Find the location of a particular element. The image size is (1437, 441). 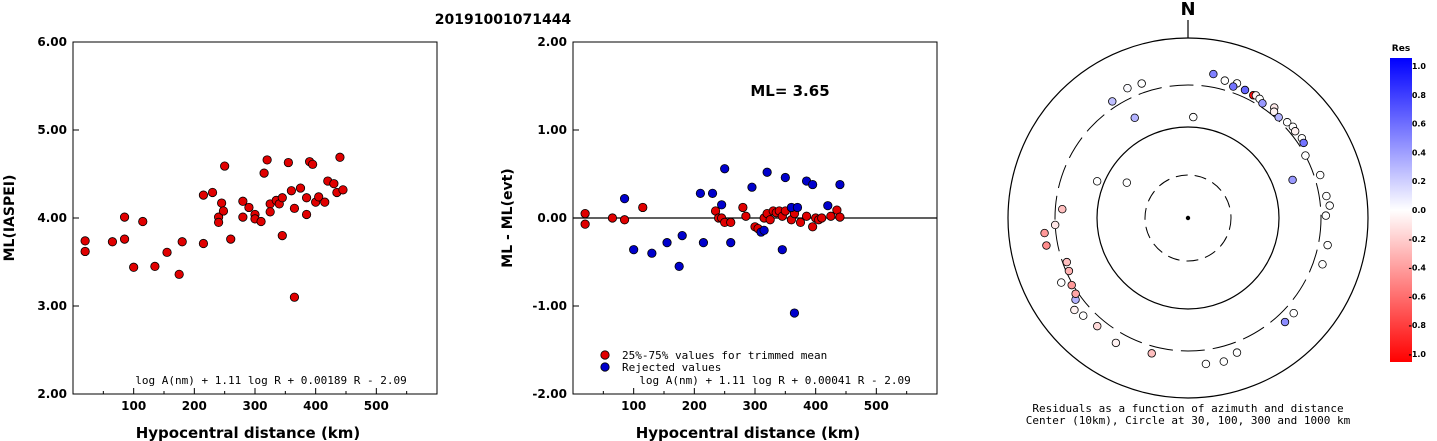

colorbar-ticks: 1.0 0.8 0.6 0.4 0.2 0.0 -0.2 -0.4 -0.6 -0.8 -1.0 is located at coordinates (1418, 210).